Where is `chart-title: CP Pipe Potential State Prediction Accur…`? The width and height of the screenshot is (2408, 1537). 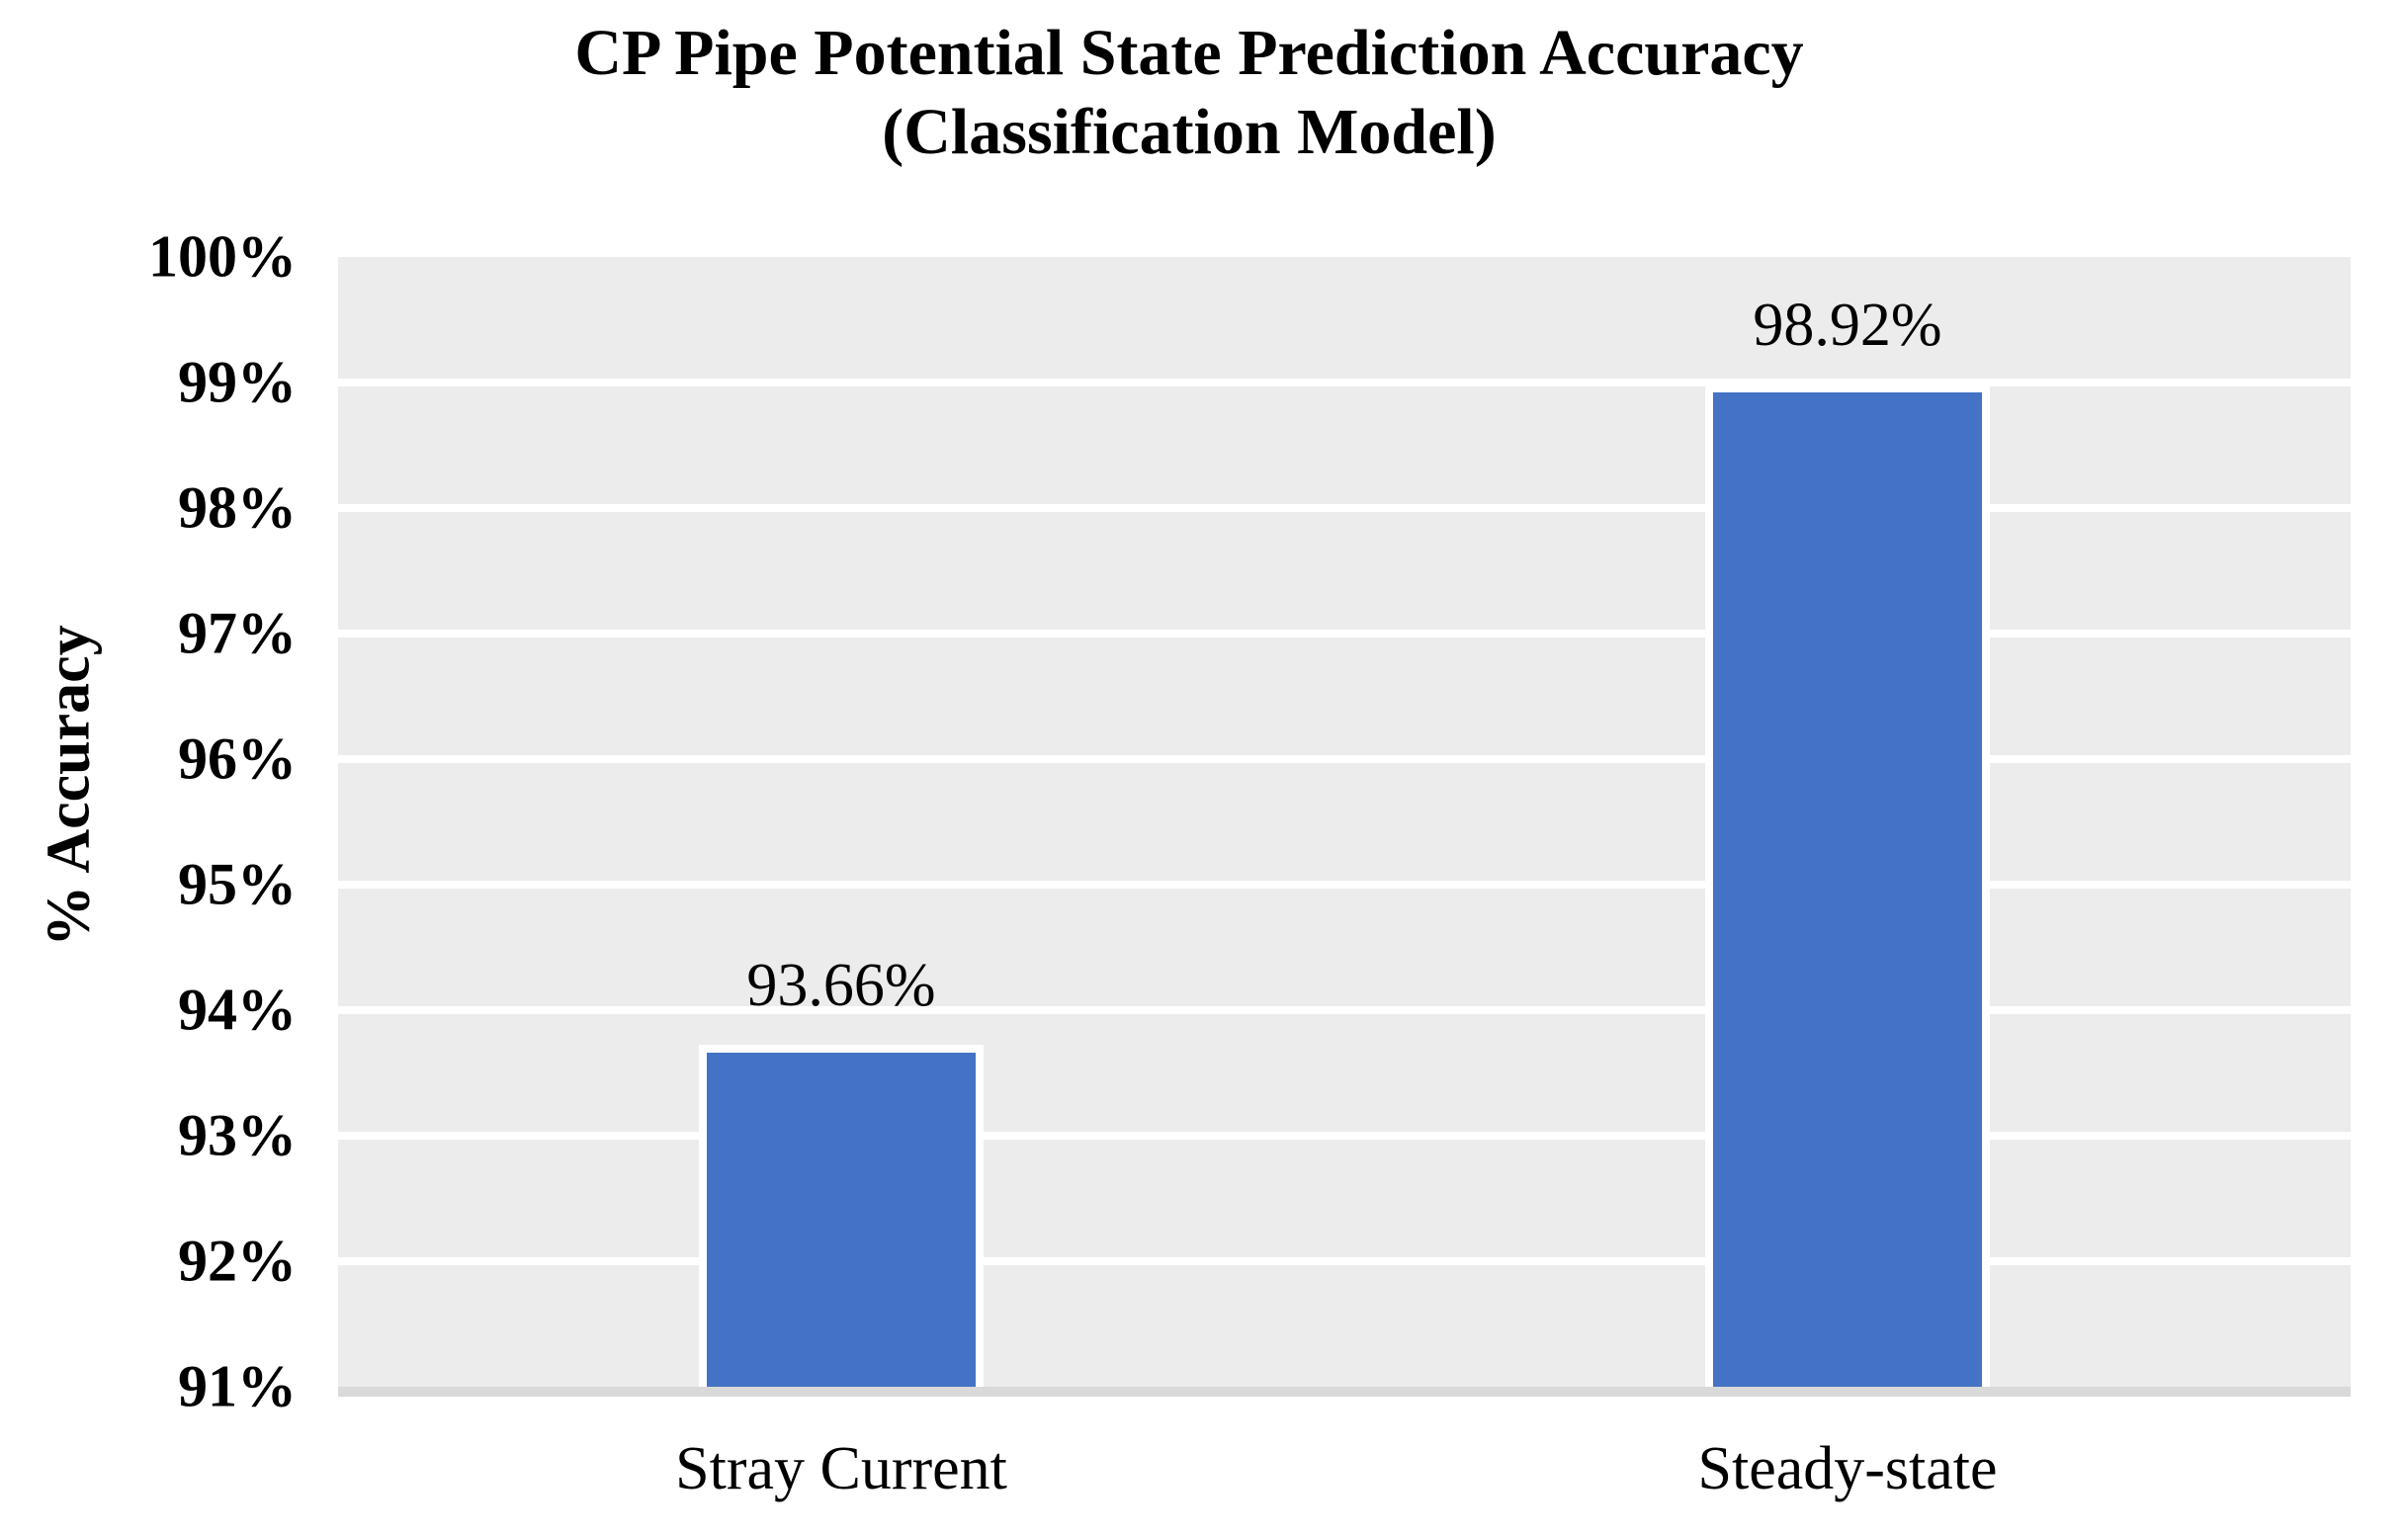 chart-title: CP Pipe Potential State Prediction Accur… is located at coordinates (1189, 93).